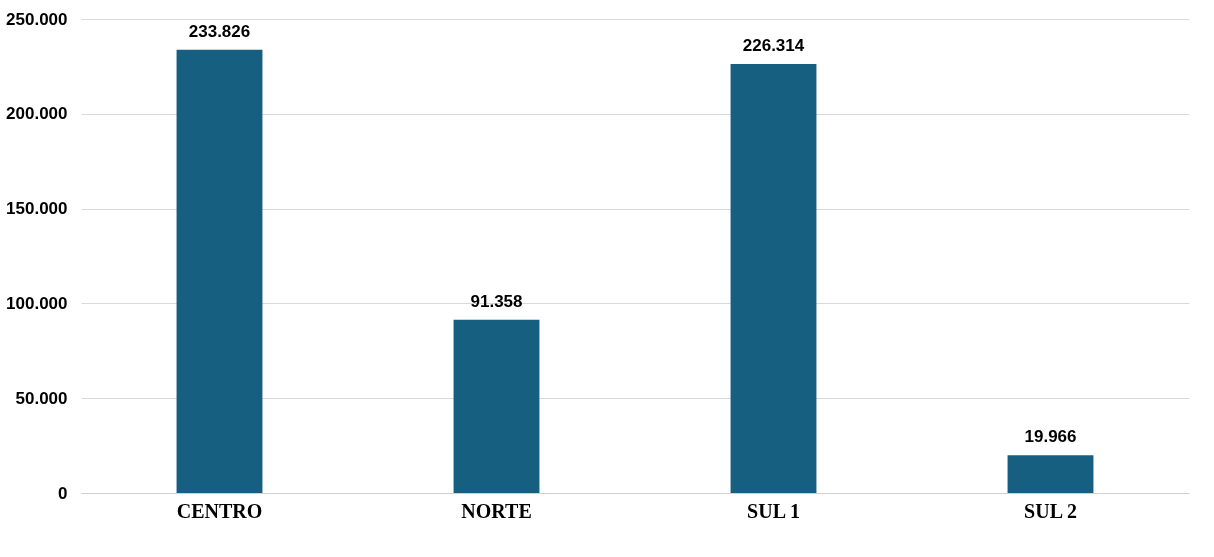 This screenshot has width=1214, height=557. I want to click on x-tick-label: SUL 2, so click(1050, 510).